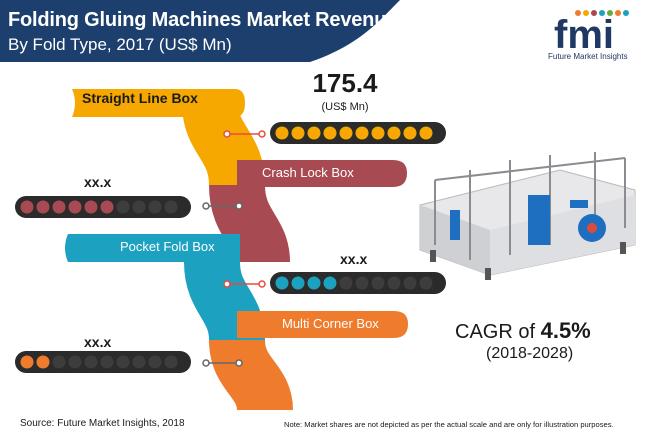 The height and width of the screenshot is (440, 650). I want to click on data-label-straight-line-box: 175.4, so click(345, 83).